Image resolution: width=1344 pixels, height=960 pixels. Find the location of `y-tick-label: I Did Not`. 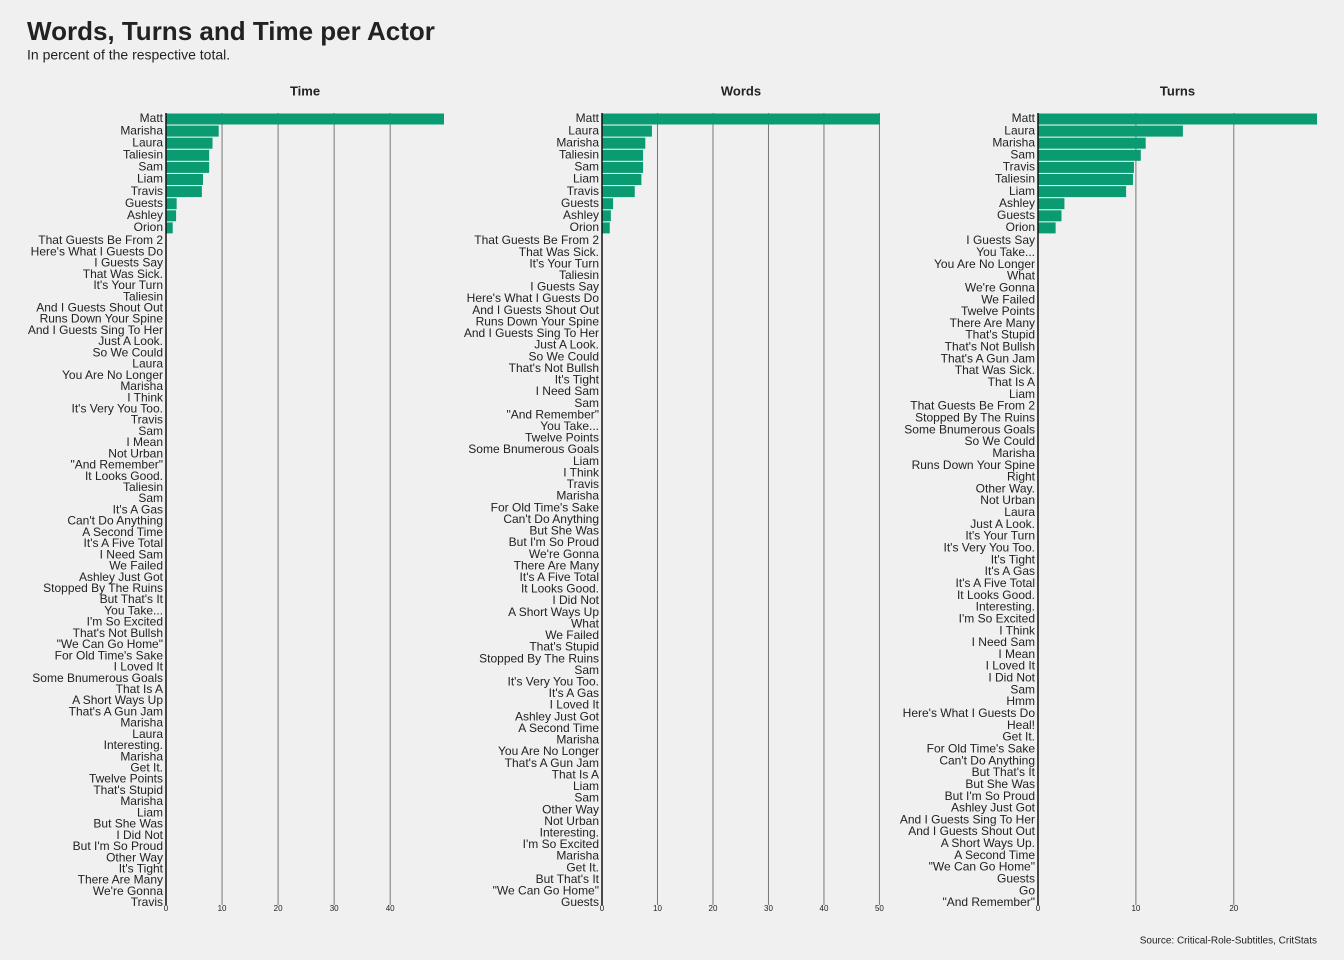

y-tick-label: I Did Not is located at coordinates (1011, 678).